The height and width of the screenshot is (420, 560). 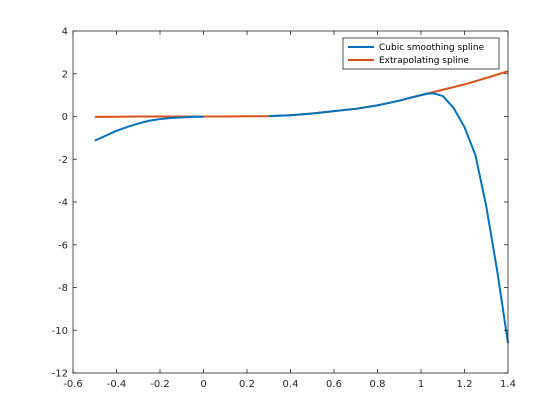 I want to click on y-tick-label: -4, so click(x=63, y=203).